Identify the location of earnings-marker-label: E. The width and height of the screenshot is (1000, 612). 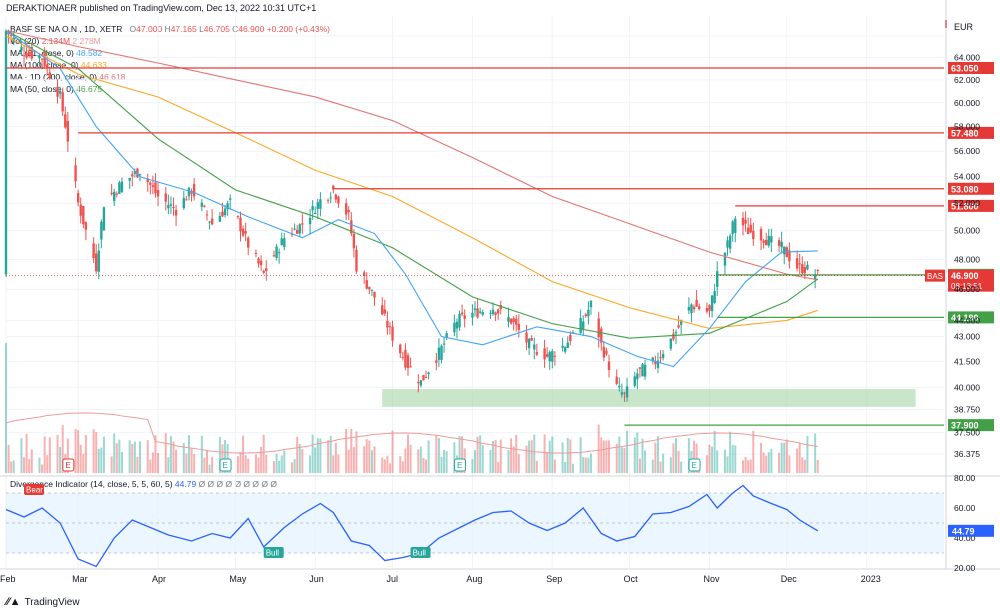
(459, 465).